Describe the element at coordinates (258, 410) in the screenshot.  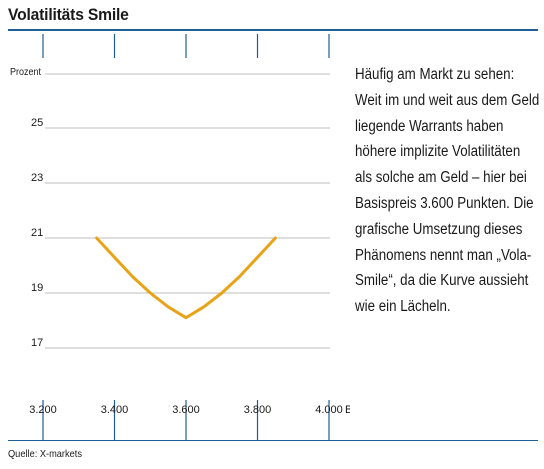
I see `x-tick-label: 3.800` at that location.